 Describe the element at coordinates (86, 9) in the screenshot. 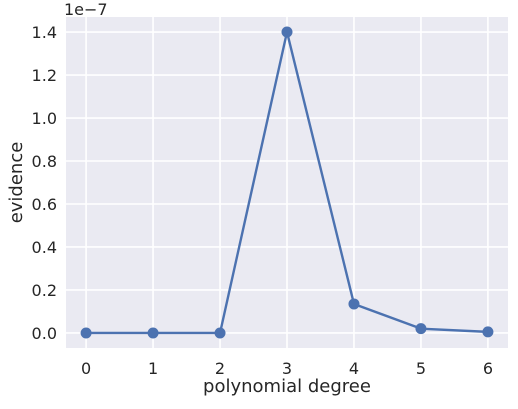

I see `y-offset-label: 1e−7` at that location.